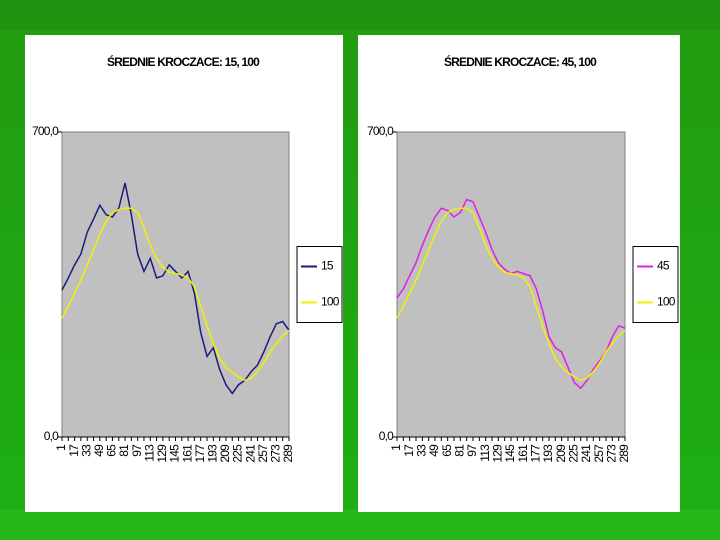 This screenshot has height=540, width=720. What do you see at coordinates (327, 266) in the screenshot?
I see `legend-label: 15` at bounding box center [327, 266].